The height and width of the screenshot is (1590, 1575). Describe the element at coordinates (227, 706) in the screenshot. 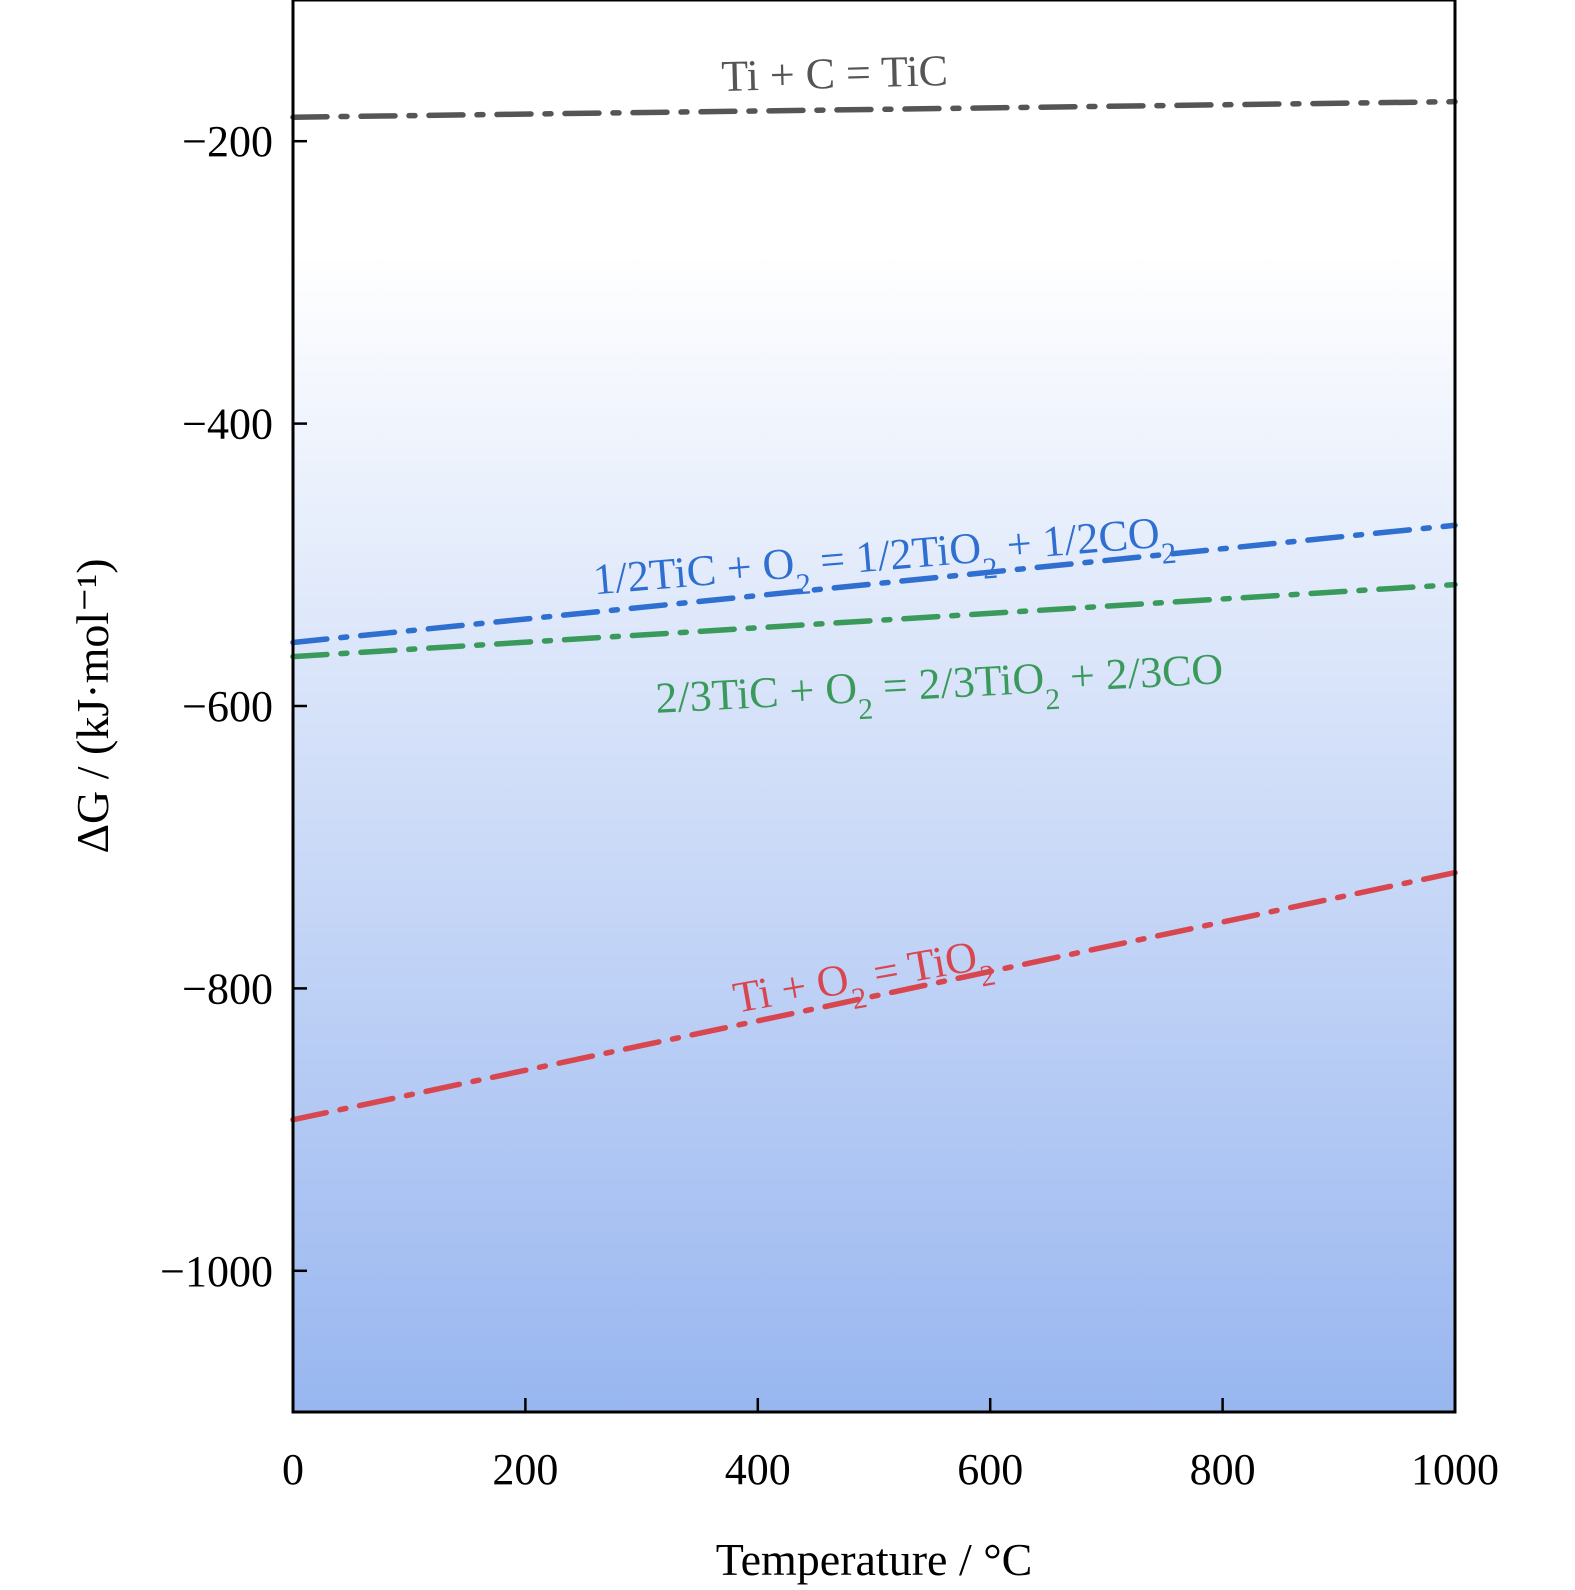

I see `y-tick-label: −600` at that location.